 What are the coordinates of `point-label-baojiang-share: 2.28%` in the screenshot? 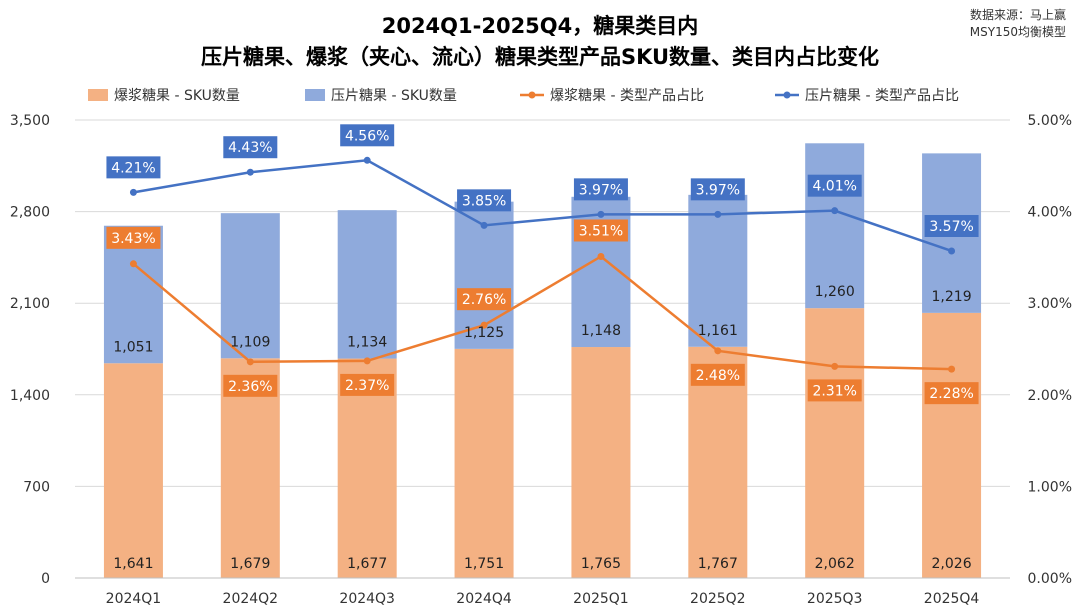 It's located at (951, 394).